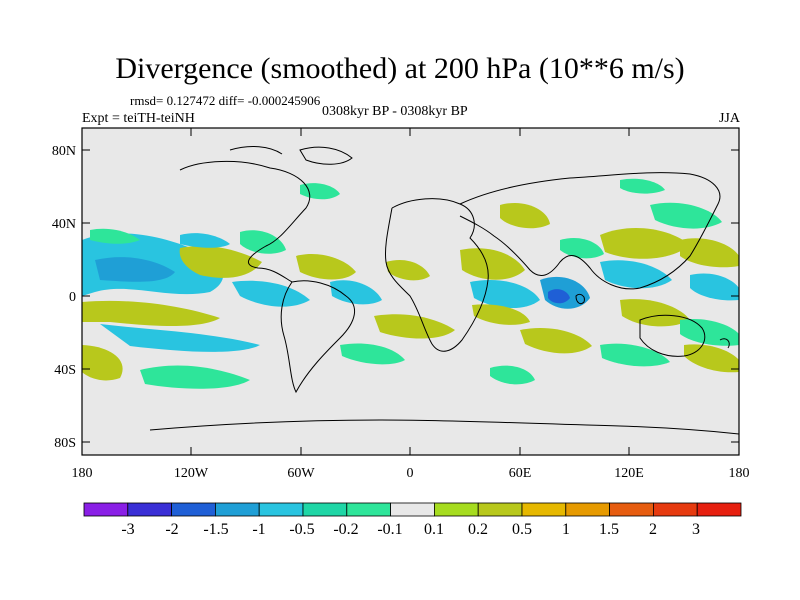 Image resolution: width=800 pixels, height=600 pixels. Describe the element at coordinates (609, 529) in the screenshot. I see `colorbar-label: 1.5` at that location.